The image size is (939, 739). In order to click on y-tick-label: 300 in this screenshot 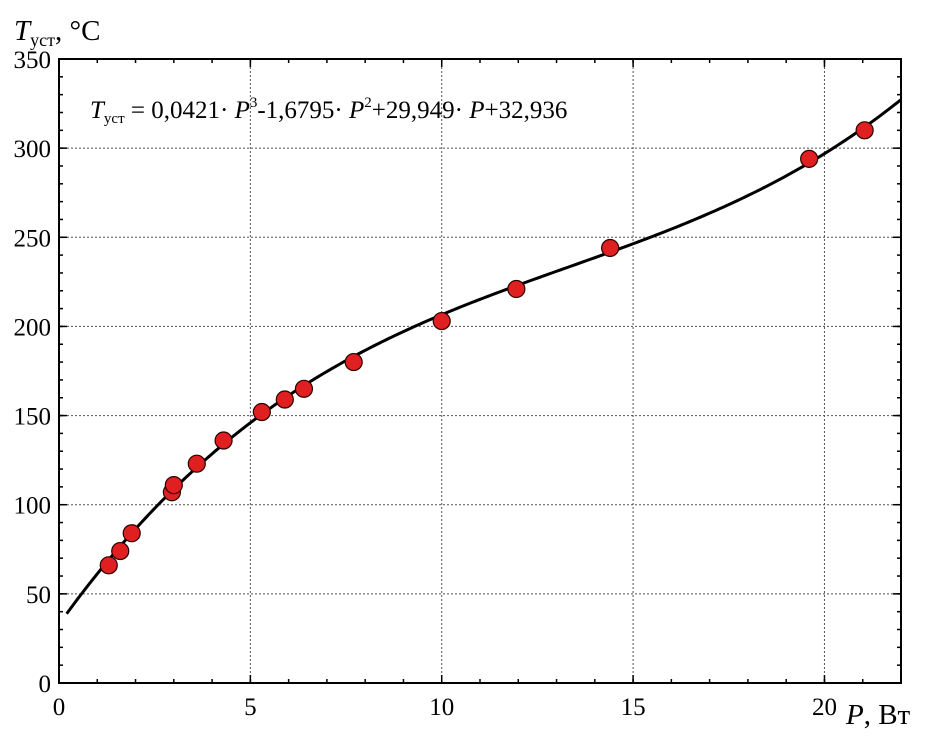, I will do `click(33, 149)`.